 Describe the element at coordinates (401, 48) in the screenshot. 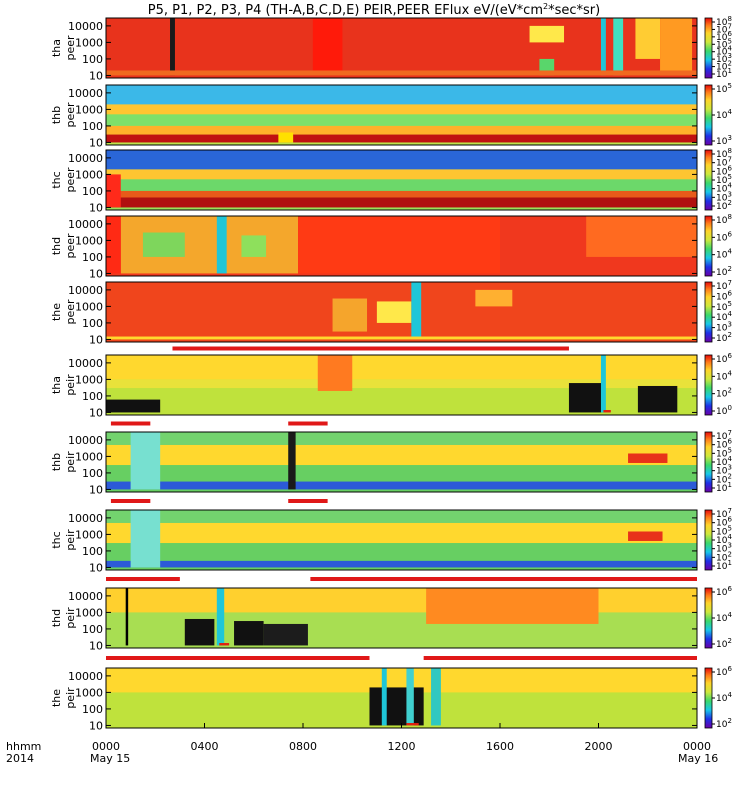

I see `panel-background` at that location.